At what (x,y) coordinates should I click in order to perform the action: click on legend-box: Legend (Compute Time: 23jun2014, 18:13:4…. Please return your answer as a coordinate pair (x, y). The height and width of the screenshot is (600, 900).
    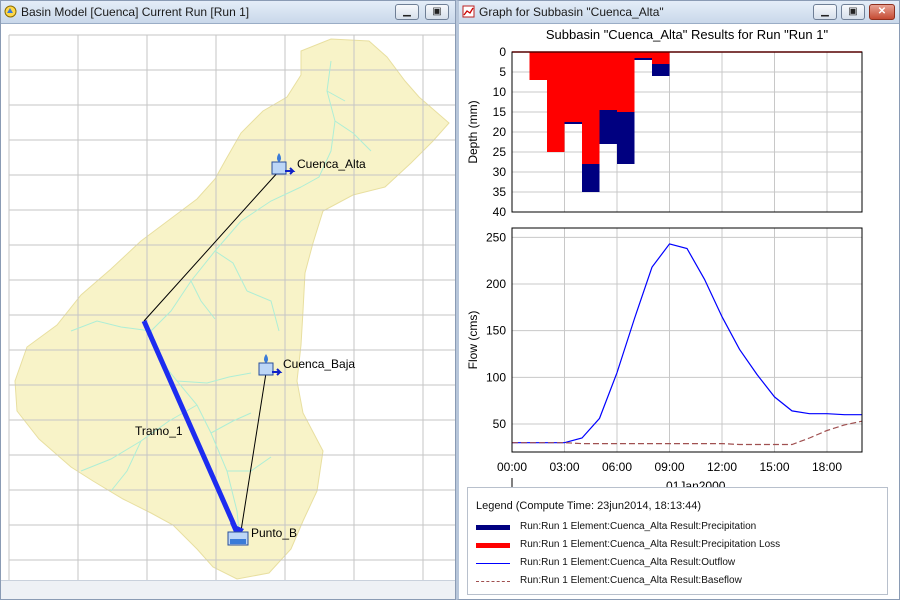
    Looking at the image, I should click on (677, 541).